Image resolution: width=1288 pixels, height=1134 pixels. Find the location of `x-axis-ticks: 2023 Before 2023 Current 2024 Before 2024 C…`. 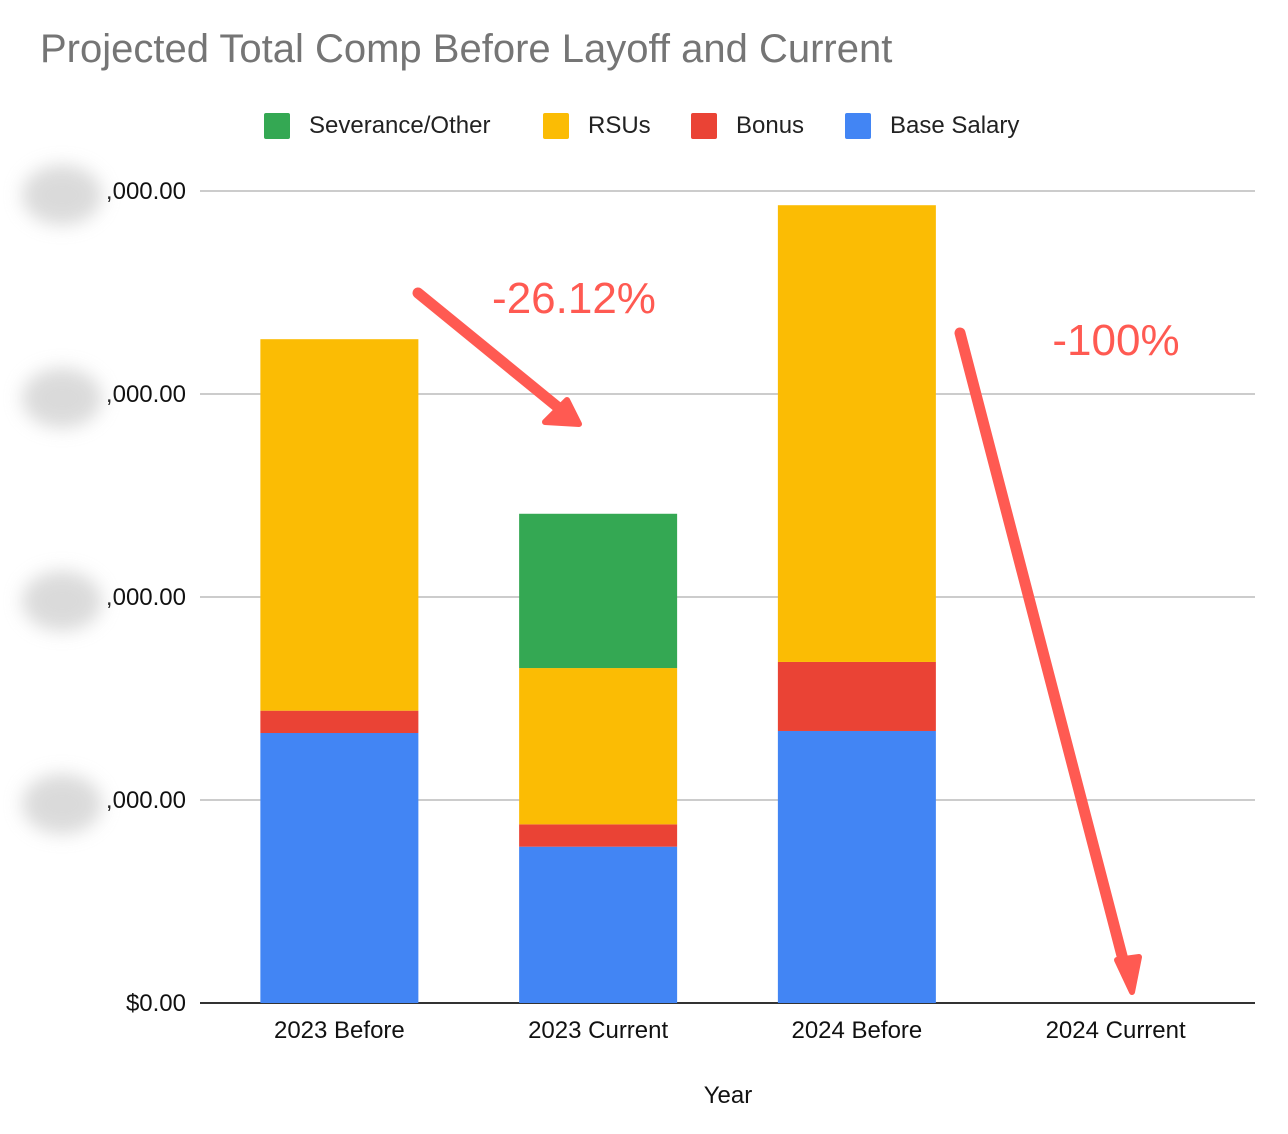

x-axis-ticks: 2023 Before 2023 Current 2024 Before 2024 C… is located at coordinates (730, 1030).